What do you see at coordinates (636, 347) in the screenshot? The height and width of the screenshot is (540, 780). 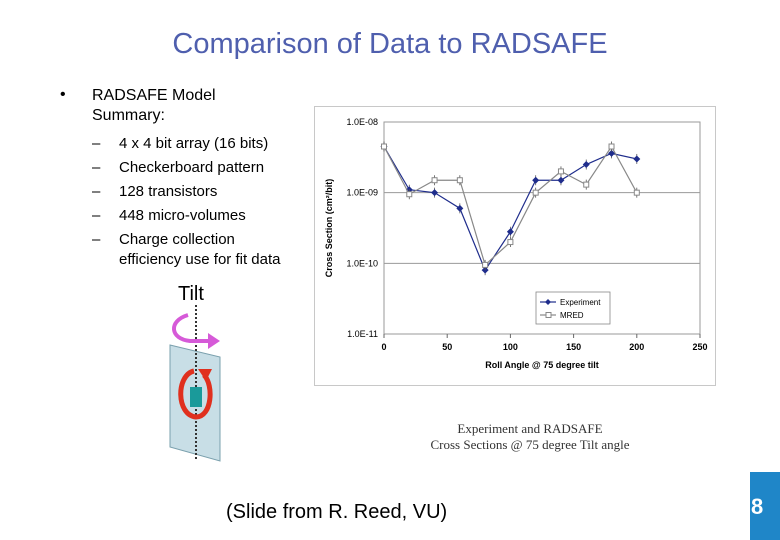 I see `x-tick-label: 200` at bounding box center [636, 347].